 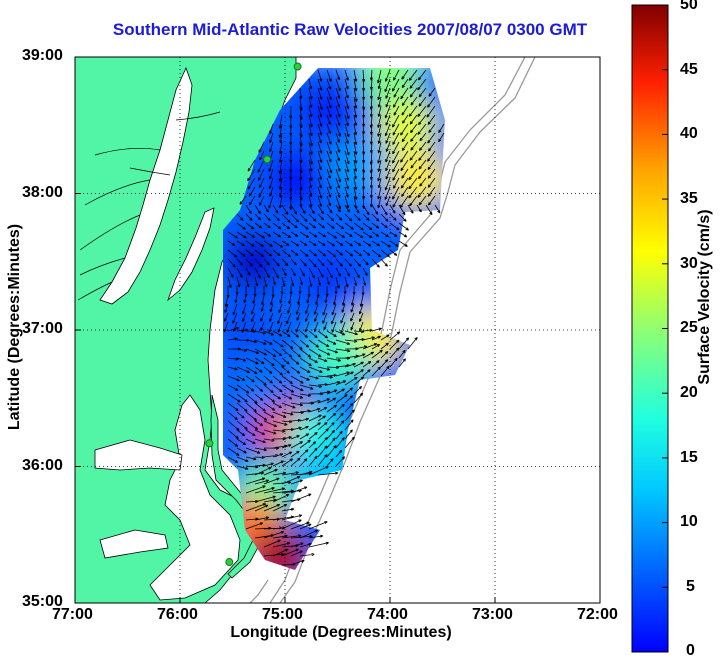 What do you see at coordinates (72, 614) in the screenshot?
I see `x-tick-label: 77:00` at bounding box center [72, 614].